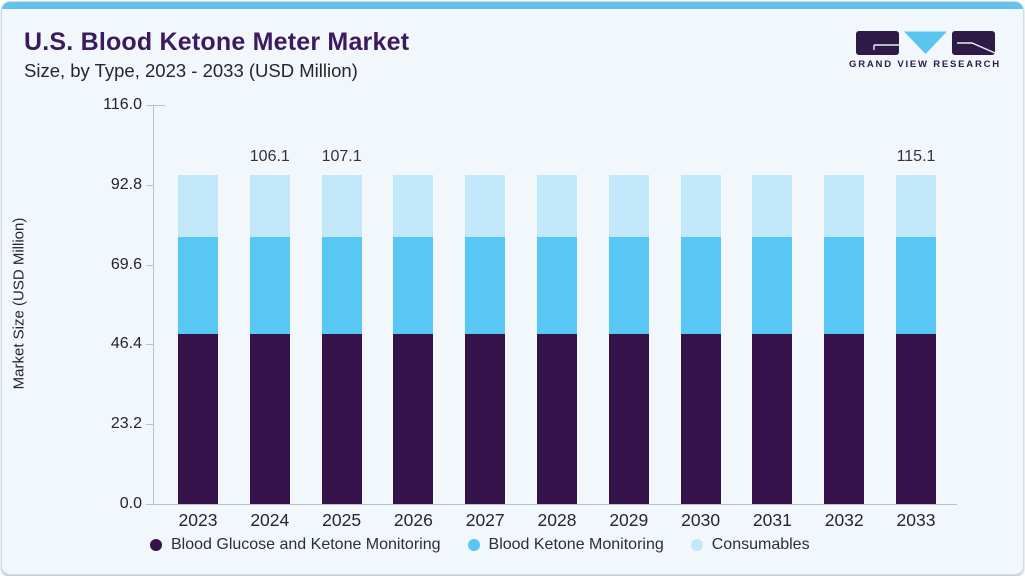  What do you see at coordinates (916, 520) in the screenshot?
I see `x-tick-label: 2033` at bounding box center [916, 520].